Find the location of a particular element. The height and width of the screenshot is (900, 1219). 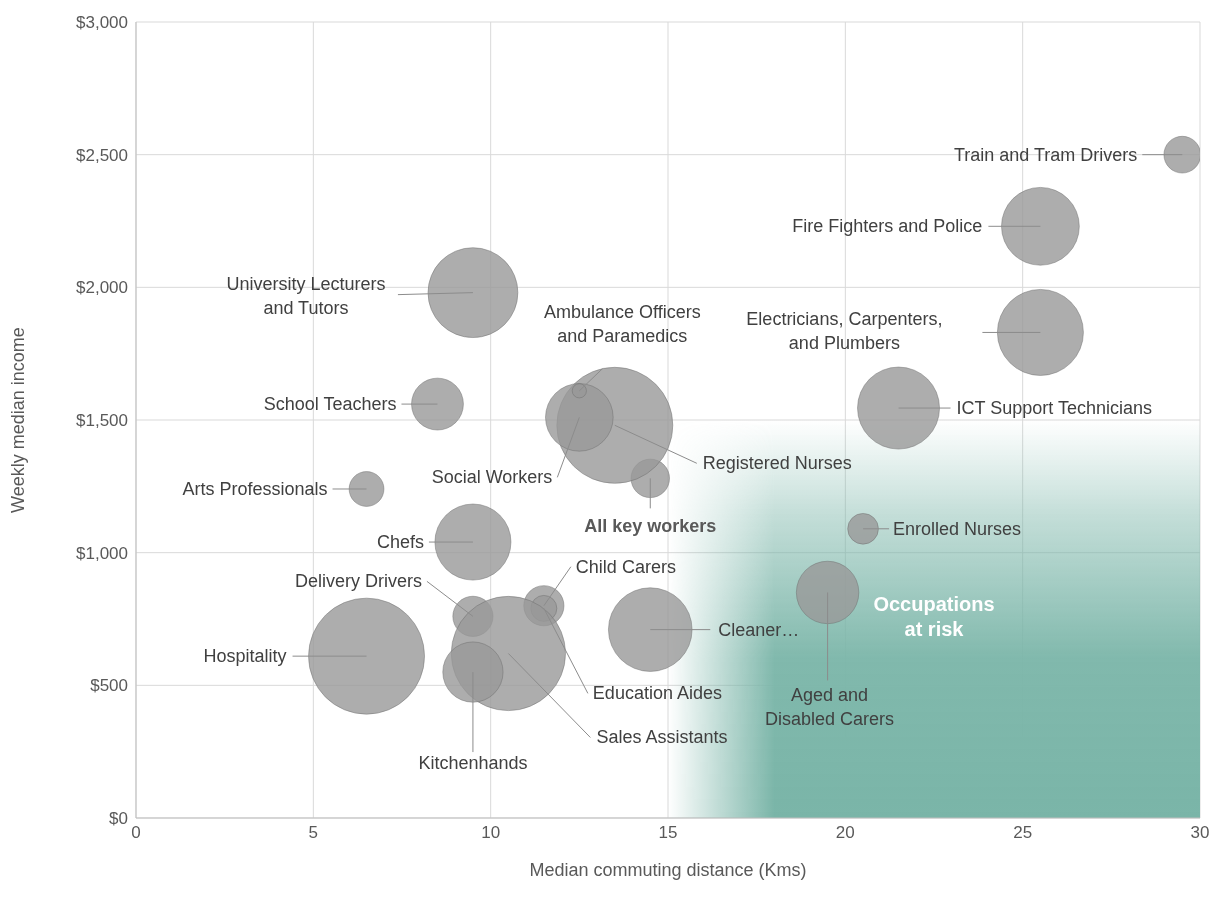

annotation: Enrolled Nurses is located at coordinates (957, 528).